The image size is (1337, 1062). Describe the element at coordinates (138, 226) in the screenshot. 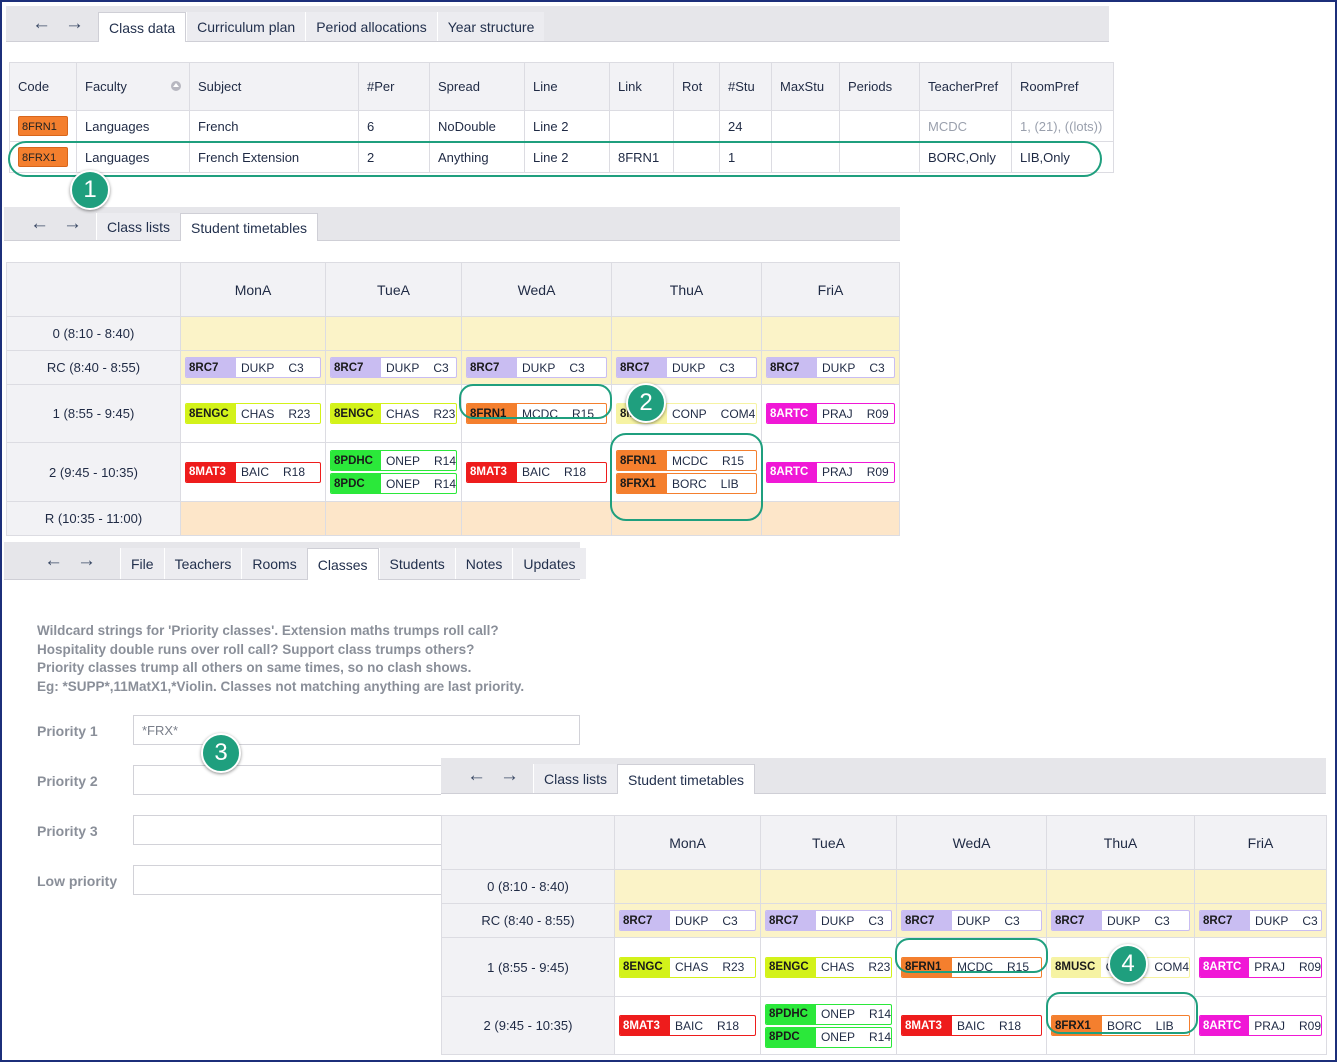

I see `tab-class-lists: Class lists` at that location.